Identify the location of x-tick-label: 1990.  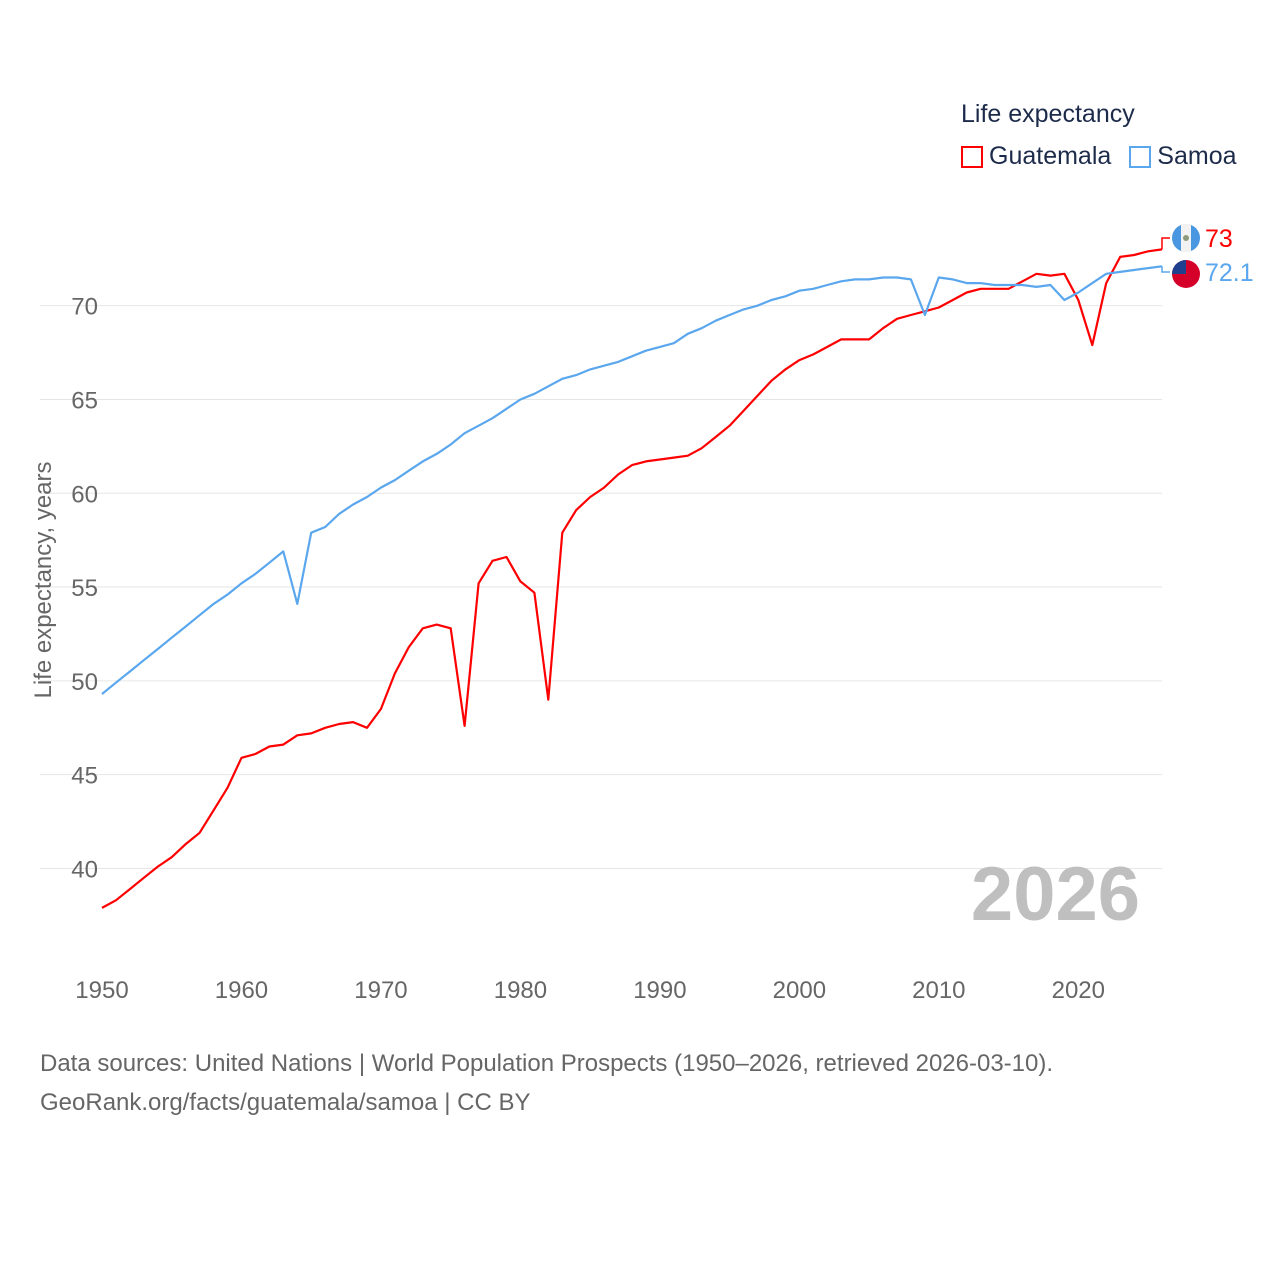
(659, 990).